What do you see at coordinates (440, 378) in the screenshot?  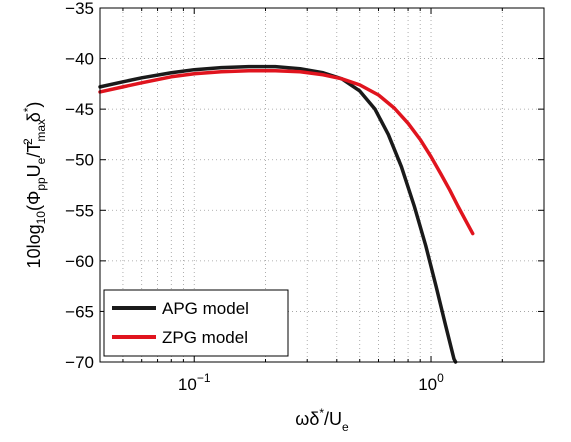 I see `x-tick-label-exponent: 0` at bounding box center [440, 378].